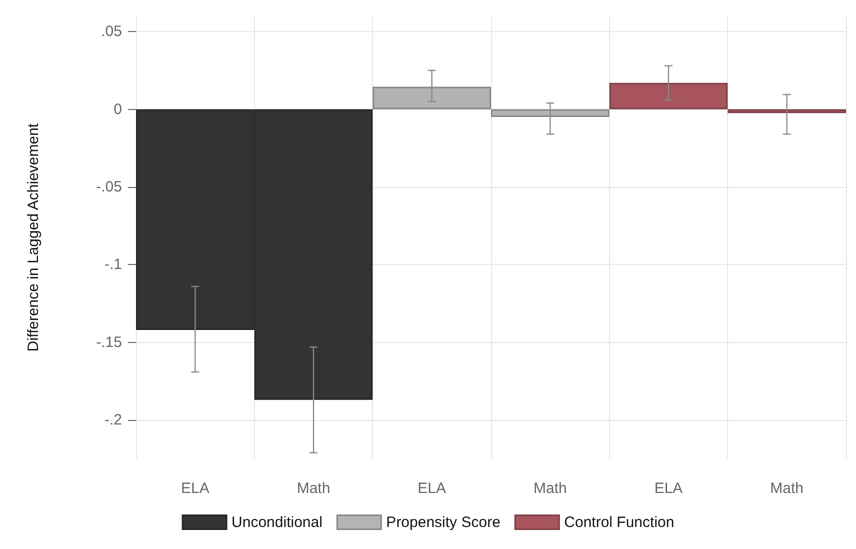  I want to click on y-tick-label: -.05, so click(109, 187).